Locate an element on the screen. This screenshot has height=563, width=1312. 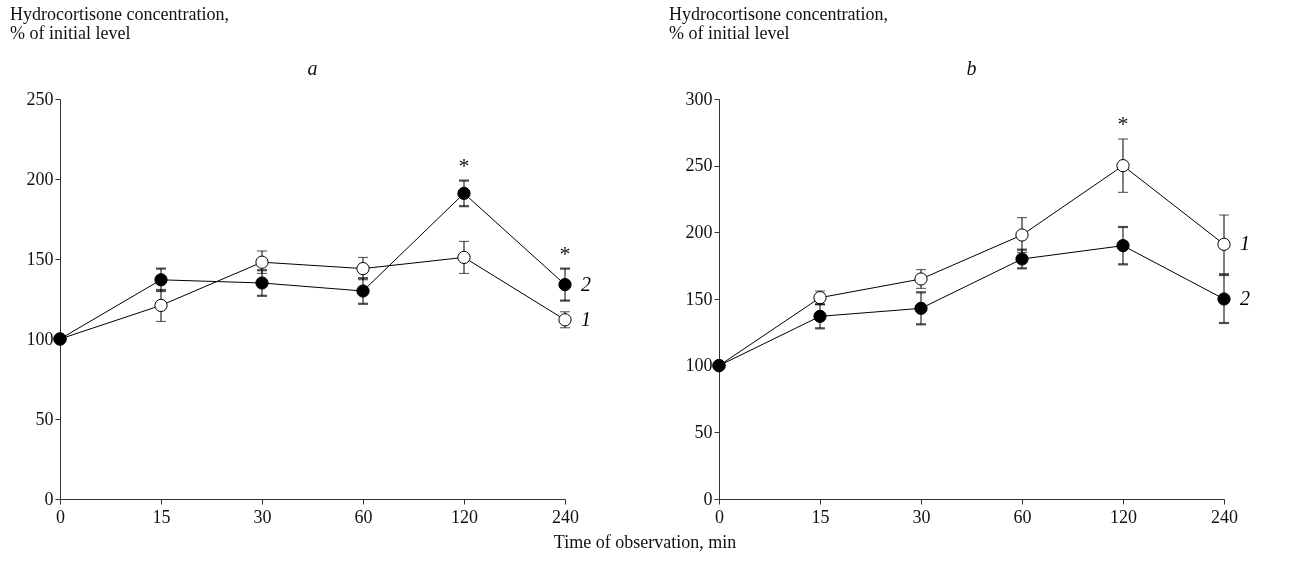
y-tick-label: 300 is located at coordinates (699, 98).